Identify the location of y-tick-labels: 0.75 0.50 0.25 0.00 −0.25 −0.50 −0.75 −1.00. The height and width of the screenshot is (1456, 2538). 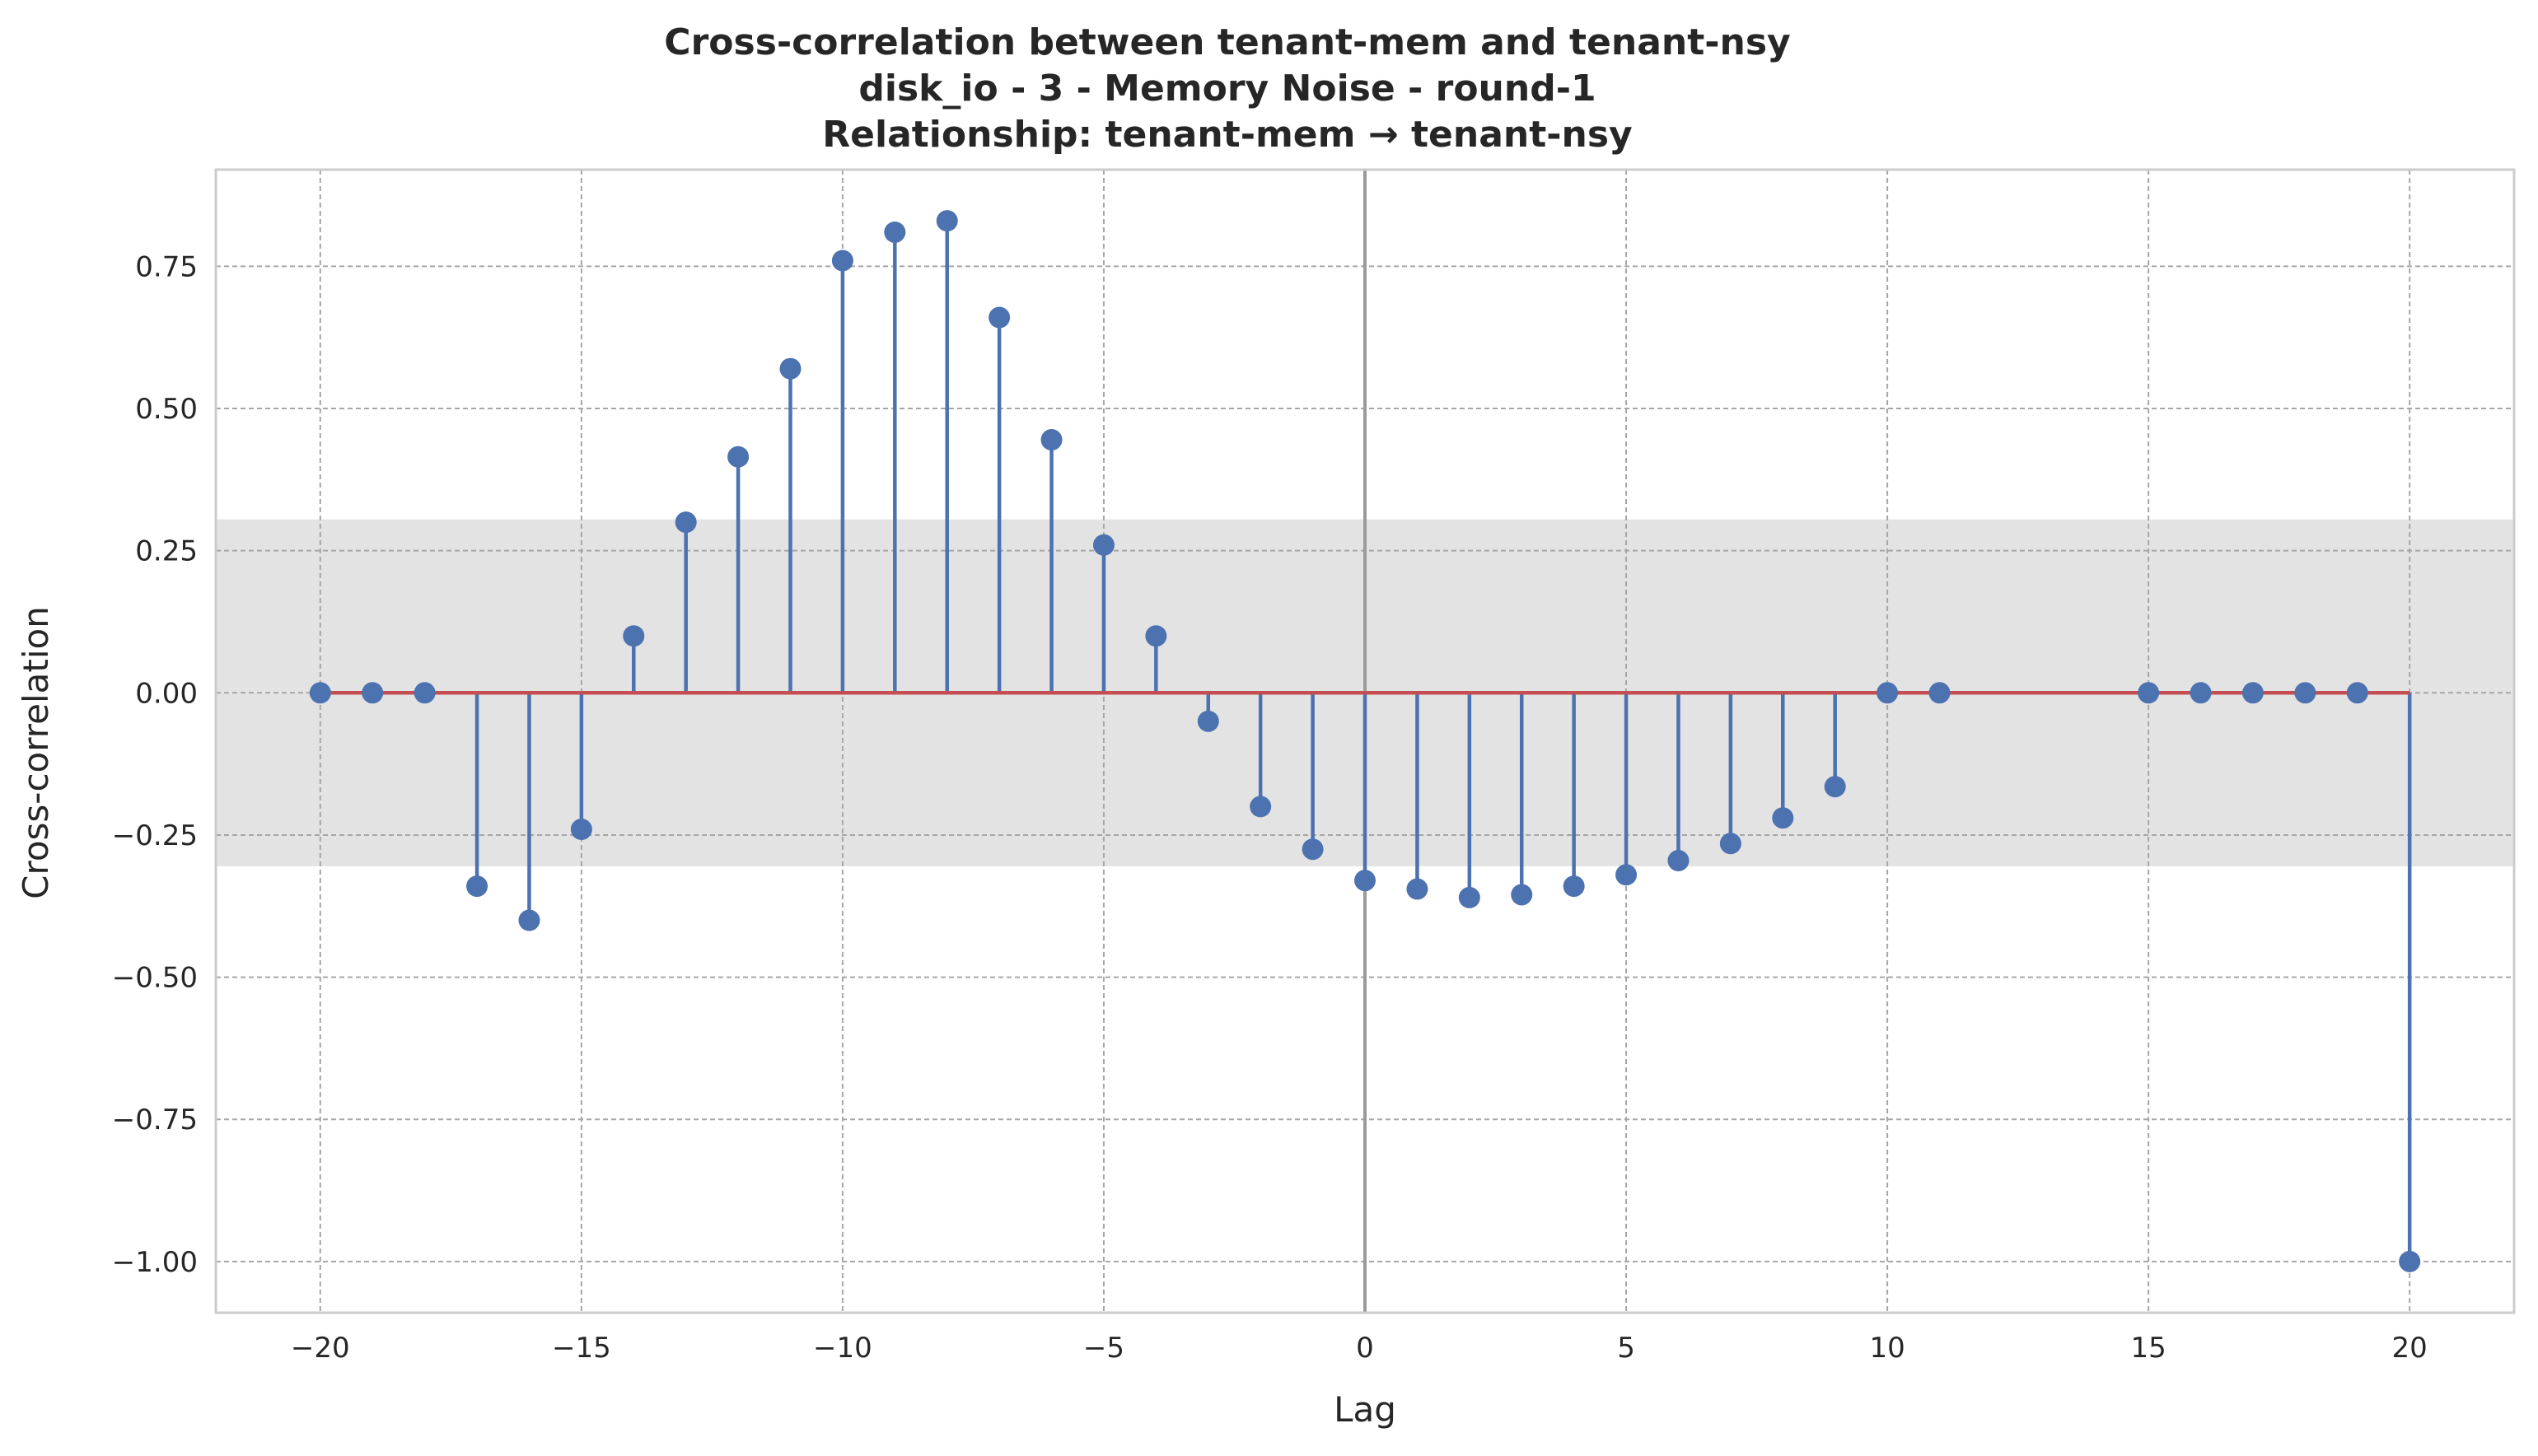
(155, 764).